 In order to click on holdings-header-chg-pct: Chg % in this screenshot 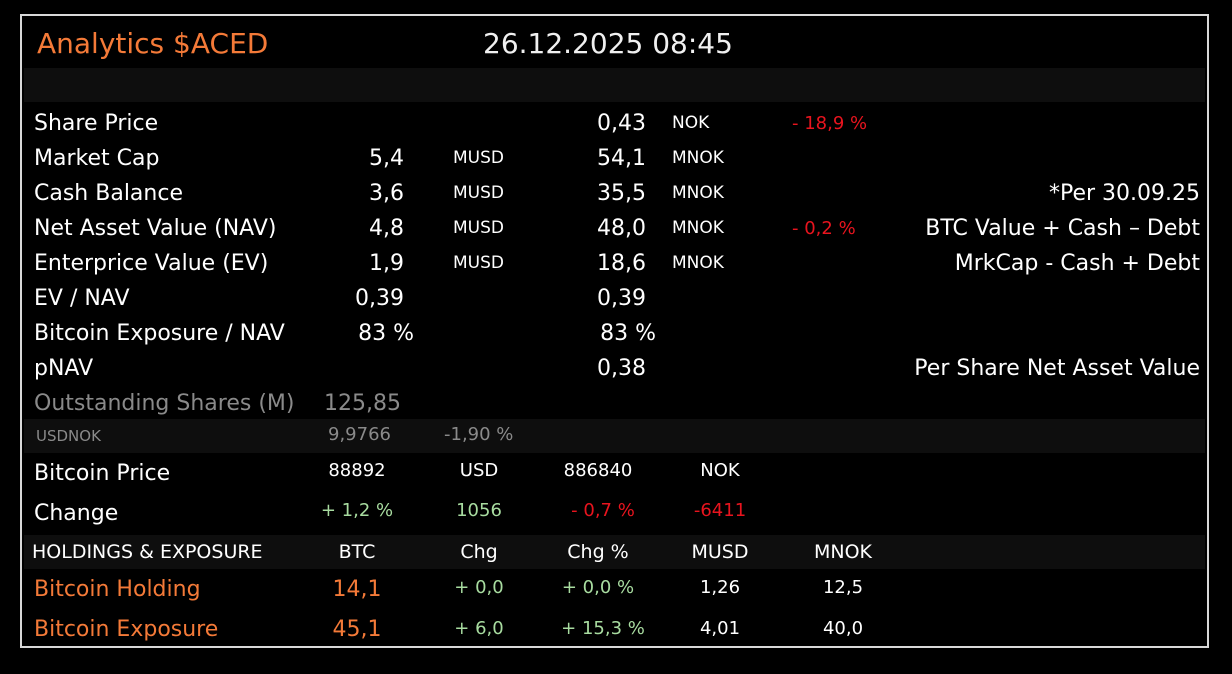, I will do `click(598, 552)`.